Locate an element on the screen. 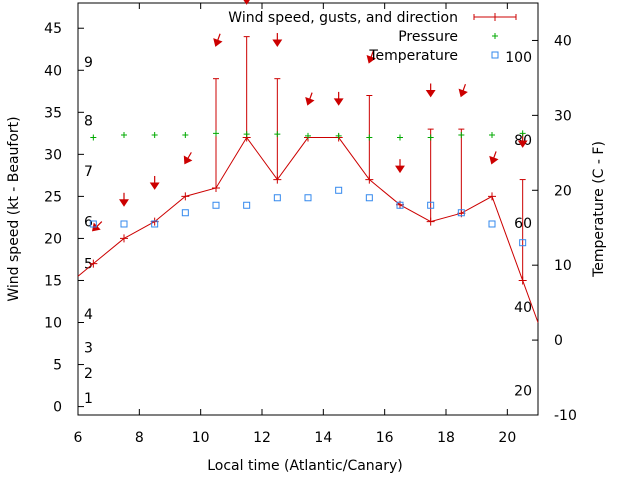 The image size is (640, 480). legend-temperature-marker is located at coordinates (495, 55).